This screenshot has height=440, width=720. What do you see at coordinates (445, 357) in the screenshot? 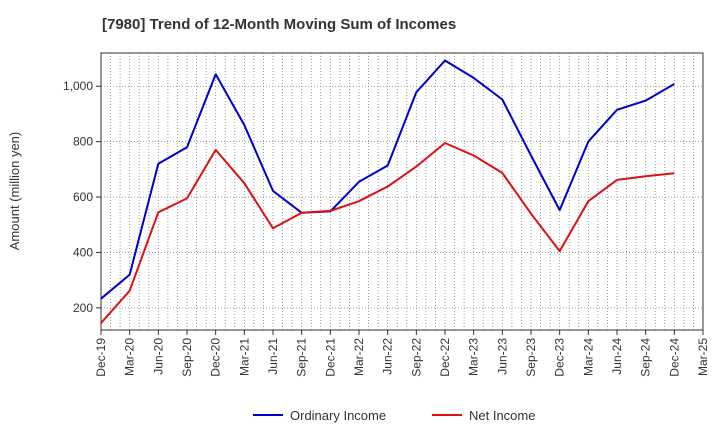
I see `x-tick-label: Dec-22` at bounding box center [445, 357].